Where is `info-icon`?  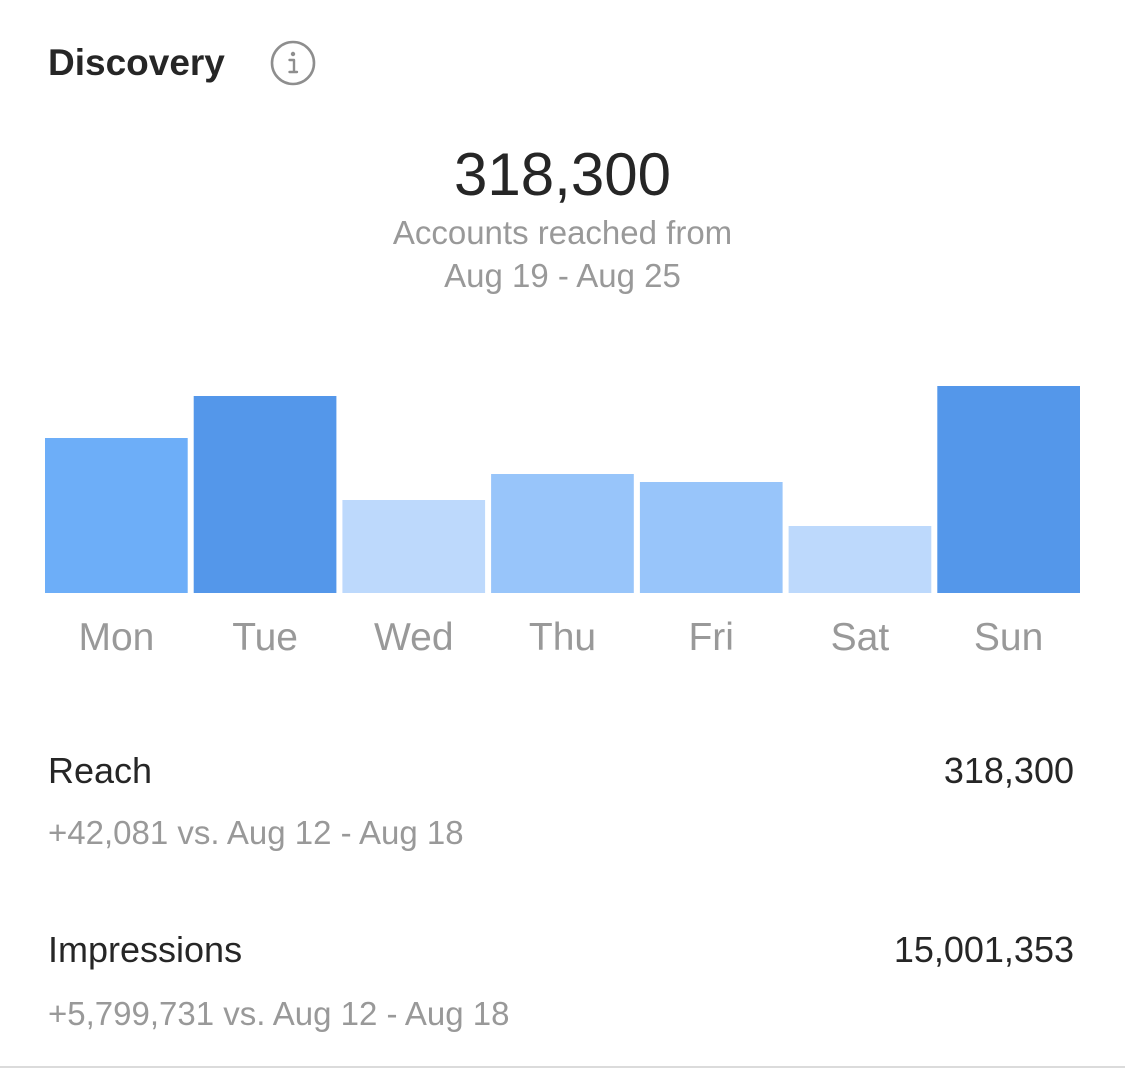 info-icon is located at coordinates (293, 63).